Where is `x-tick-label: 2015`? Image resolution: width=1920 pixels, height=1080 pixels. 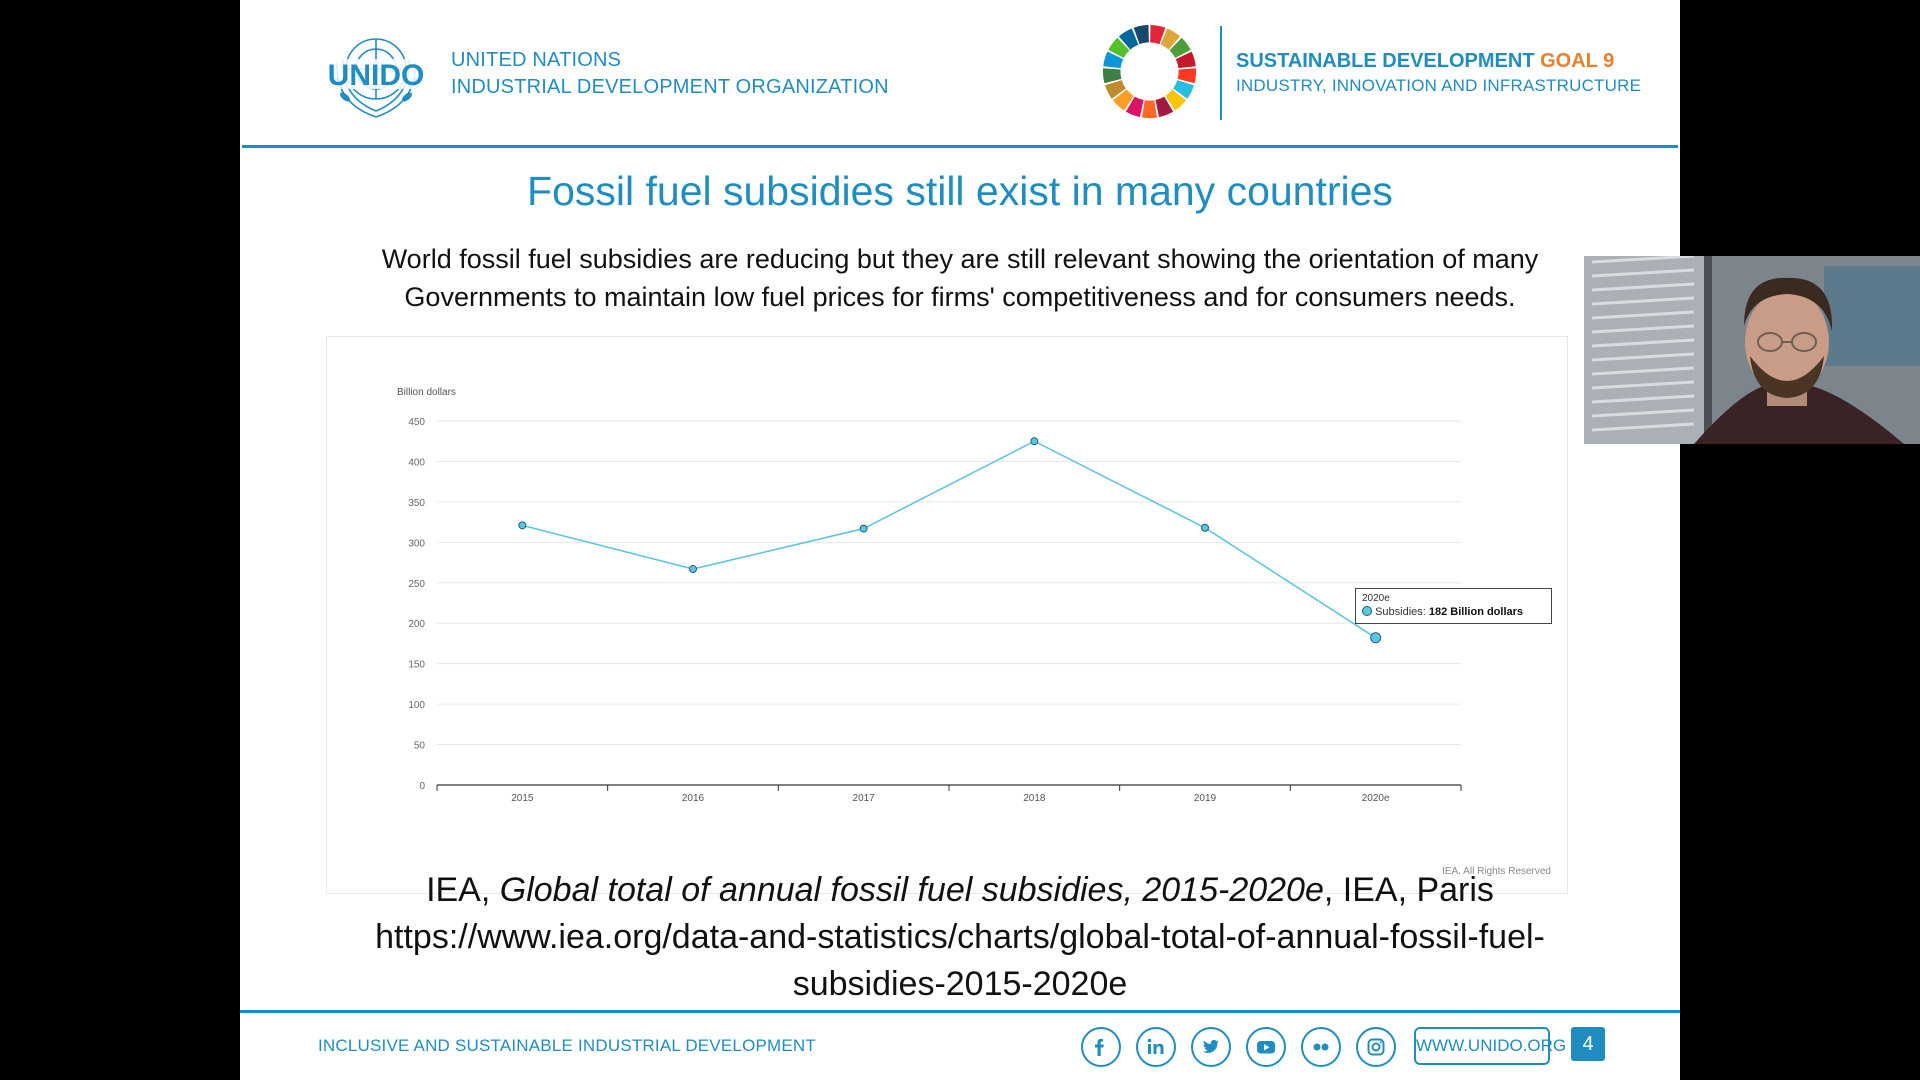 x-tick-label: 2015 is located at coordinates (522, 798).